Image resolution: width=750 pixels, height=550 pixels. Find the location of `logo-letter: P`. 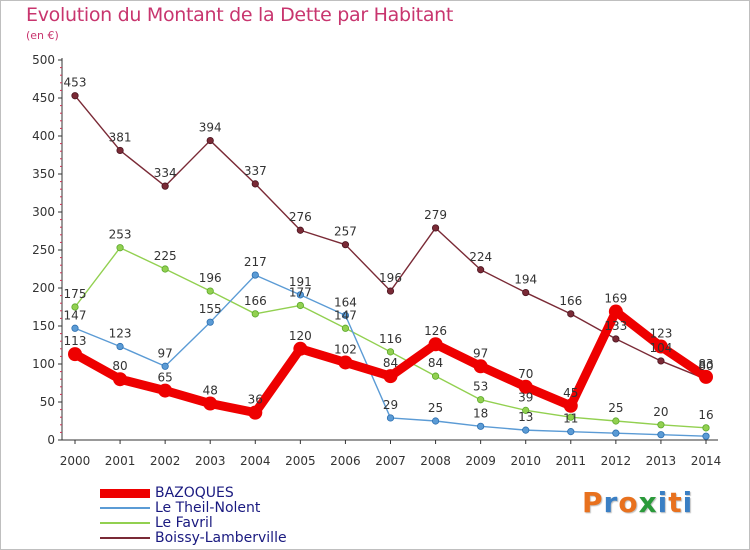

logo-letter: P is located at coordinates (593, 502).